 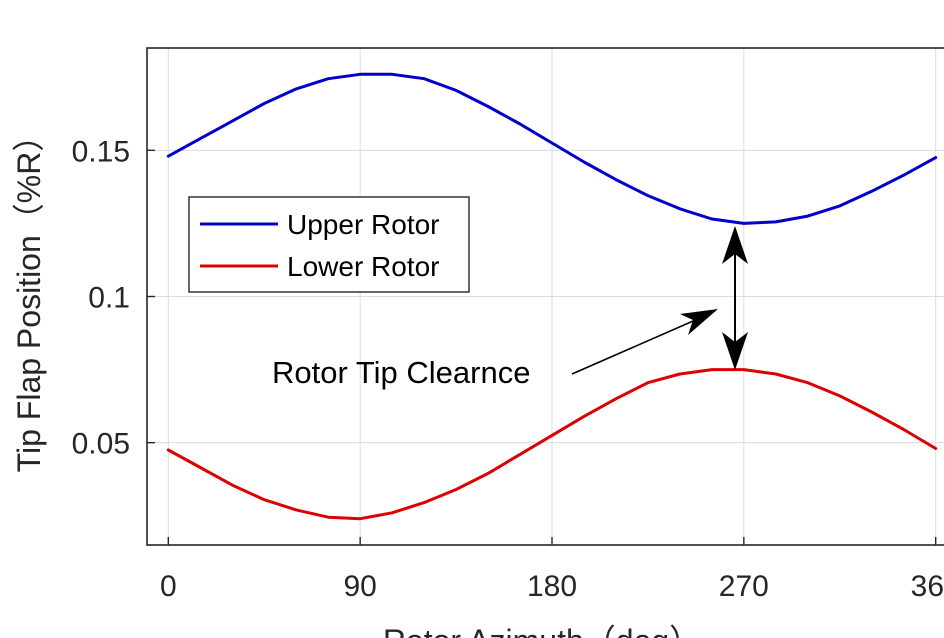 I want to click on y-tick-label: 0.1, so click(x=109, y=298).